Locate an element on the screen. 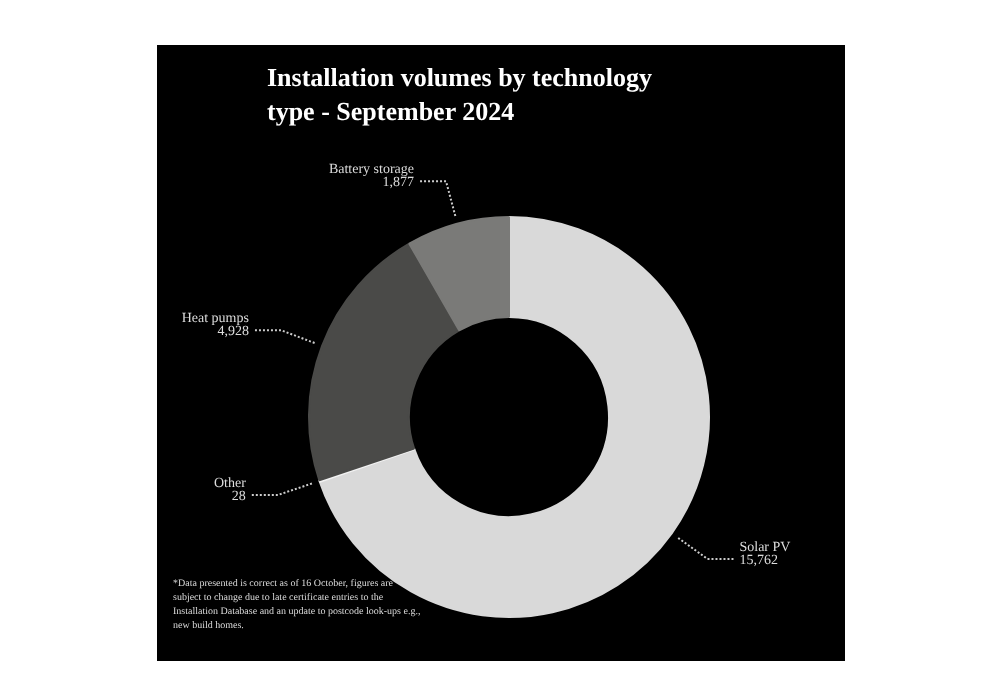 The height and width of the screenshot is (700, 1000). chart-title: Installation volumes by technology type - September 2024 is located at coordinates (460, 94).